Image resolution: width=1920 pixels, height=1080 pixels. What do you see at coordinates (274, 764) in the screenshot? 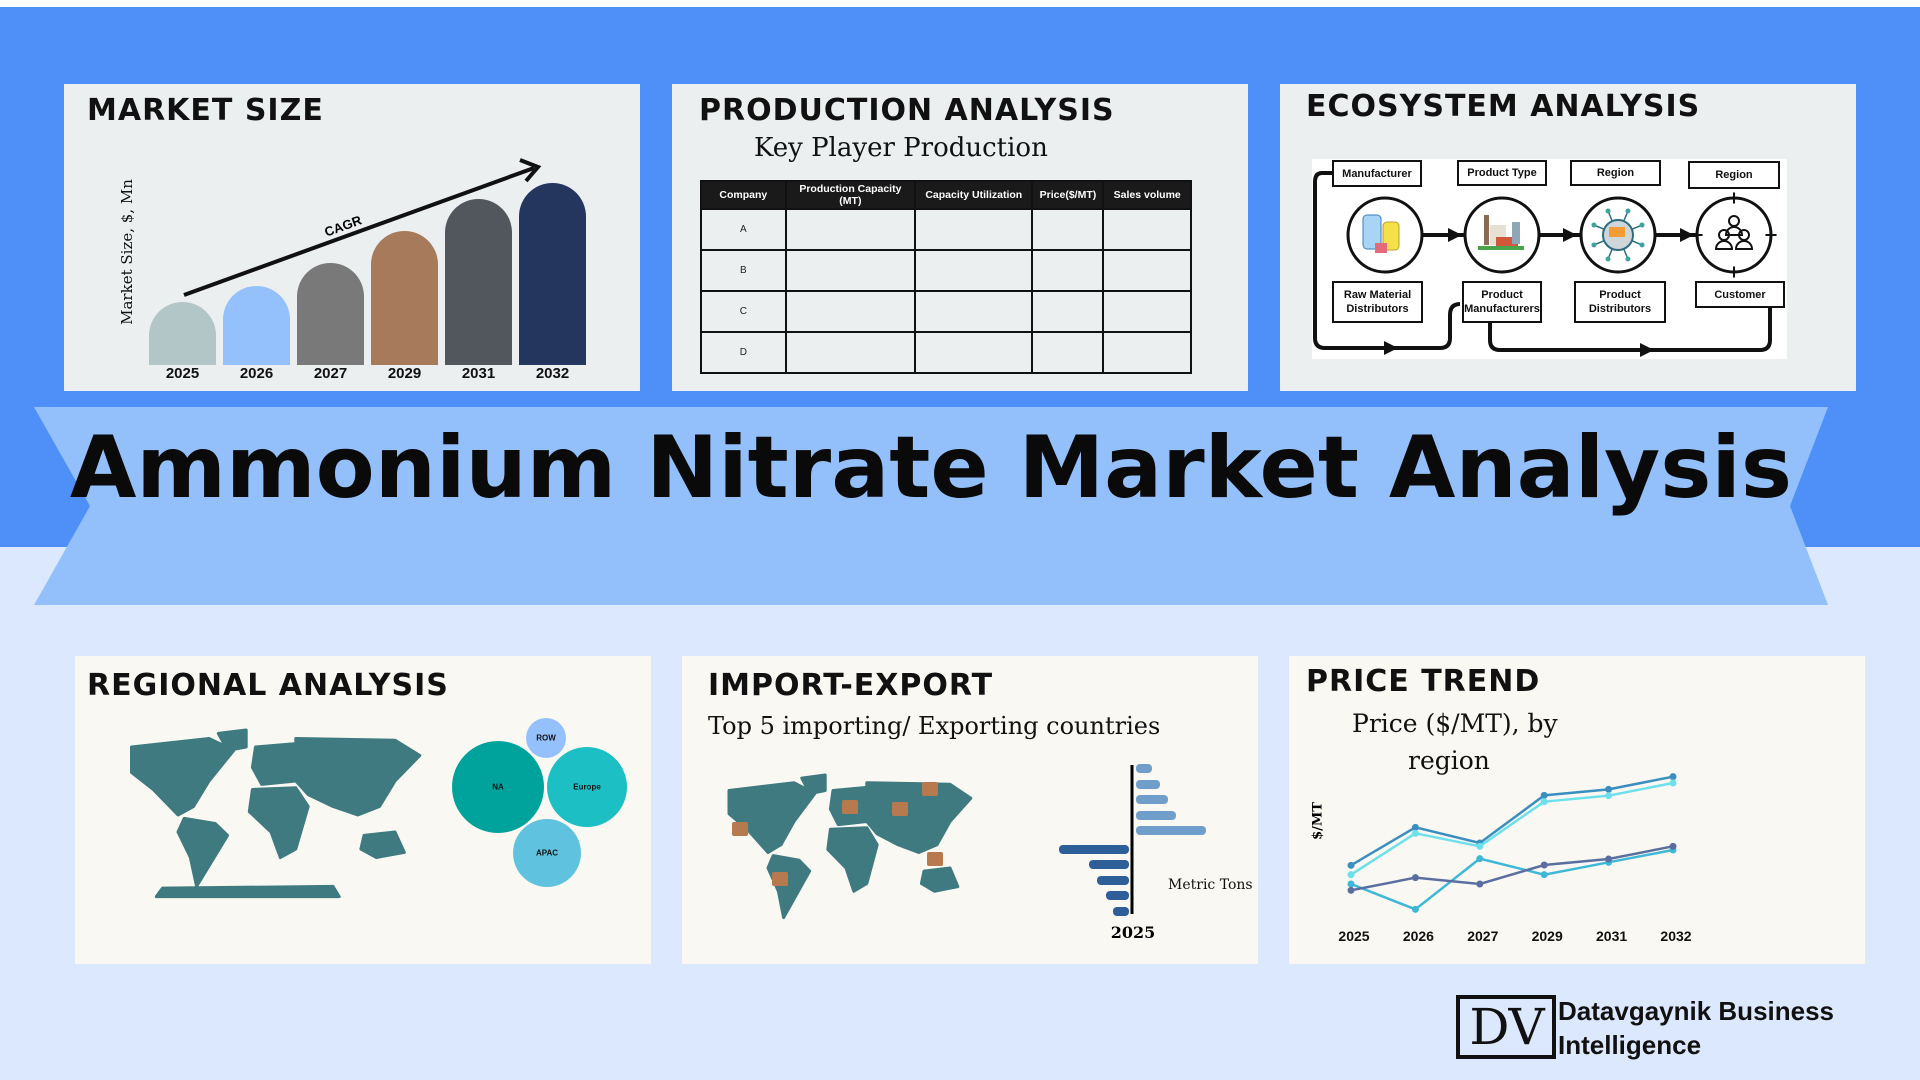
I see `continent-europe` at bounding box center [274, 764].